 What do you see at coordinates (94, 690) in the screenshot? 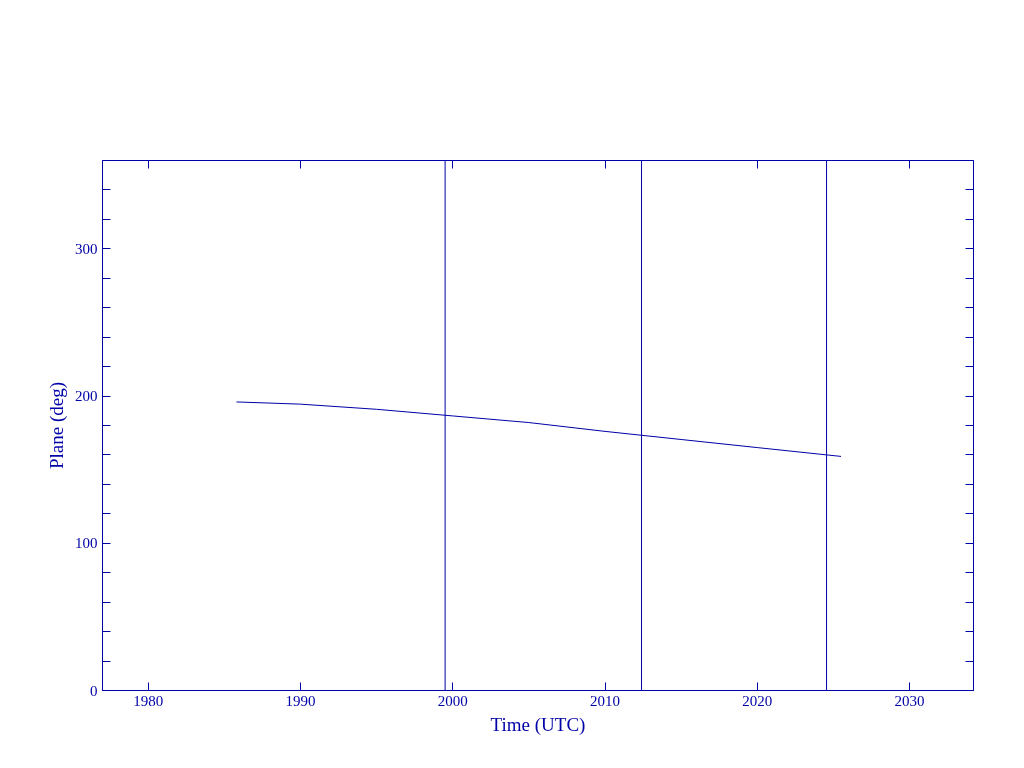
I see `y-tick-label: 0` at bounding box center [94, 690].